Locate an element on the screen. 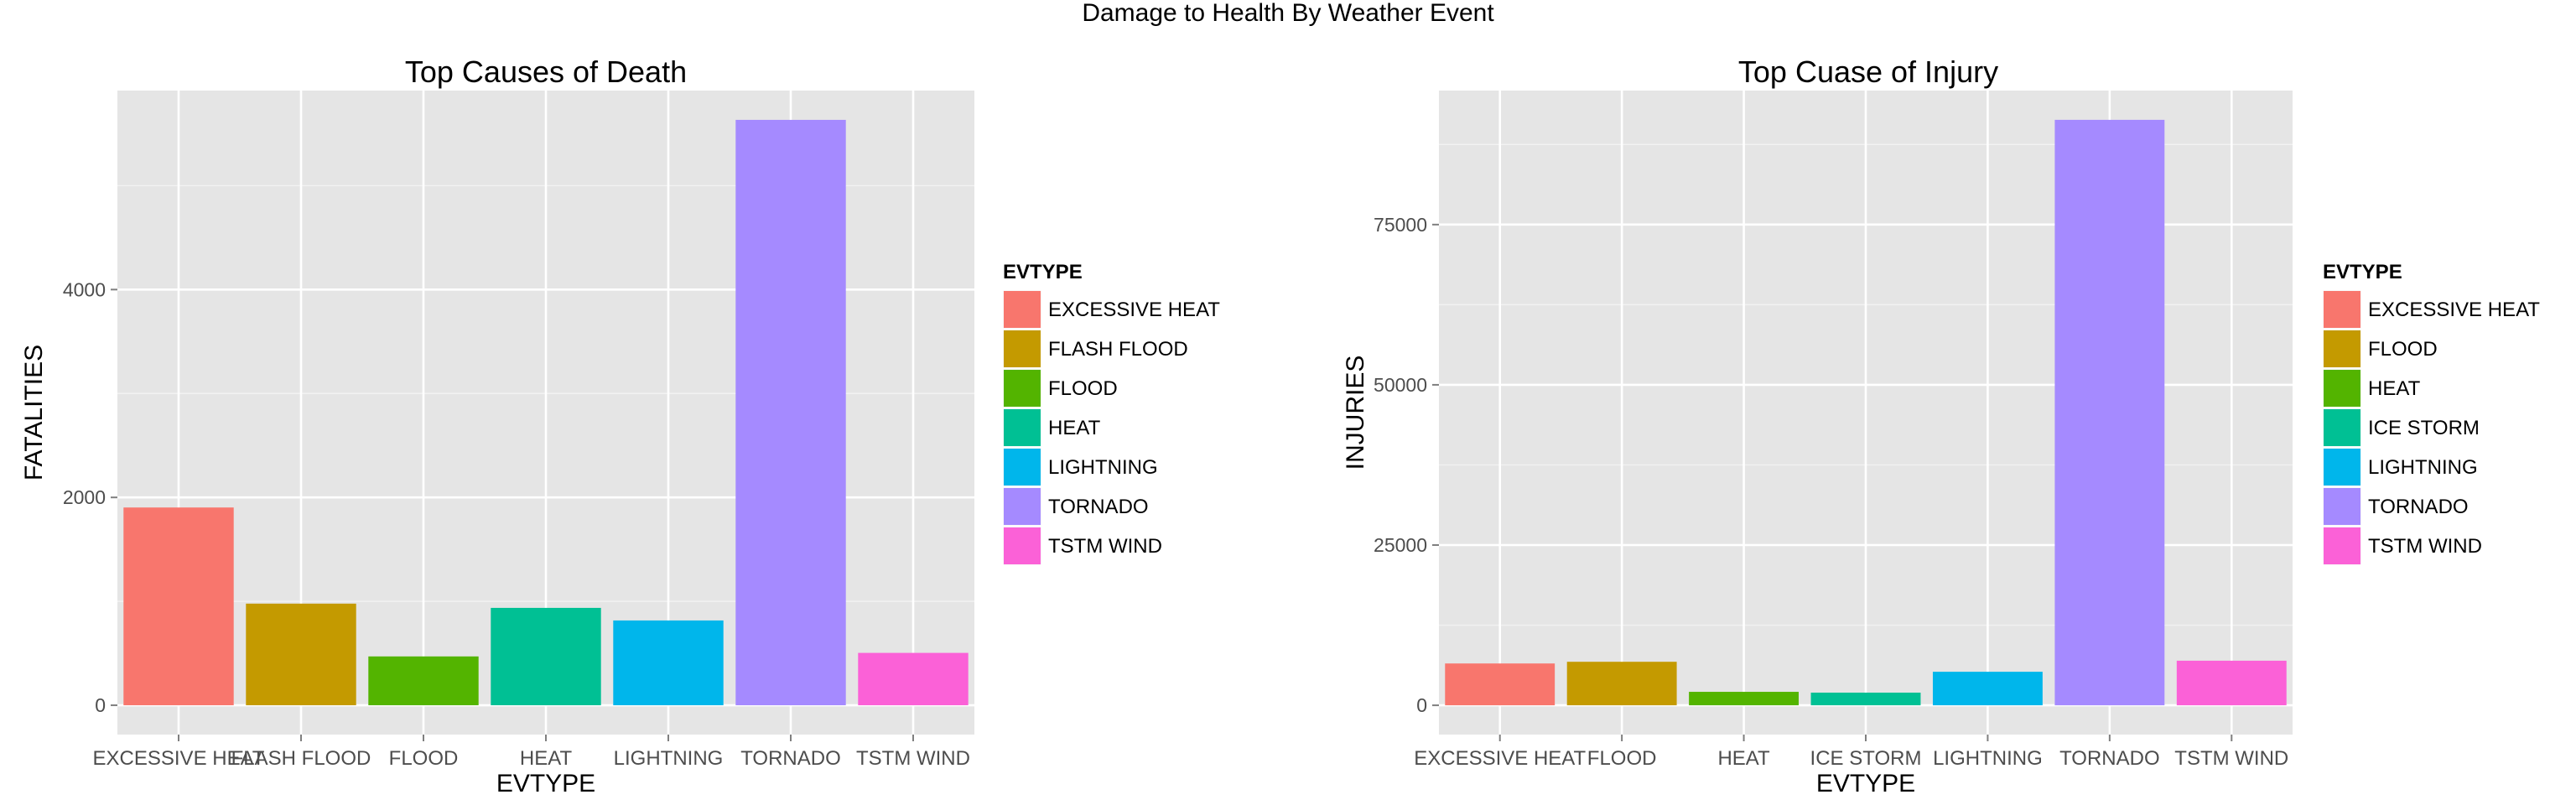 This screenshot has height=805, width=2576. panel2-bar-heat is located at coordinates (1744, 699).